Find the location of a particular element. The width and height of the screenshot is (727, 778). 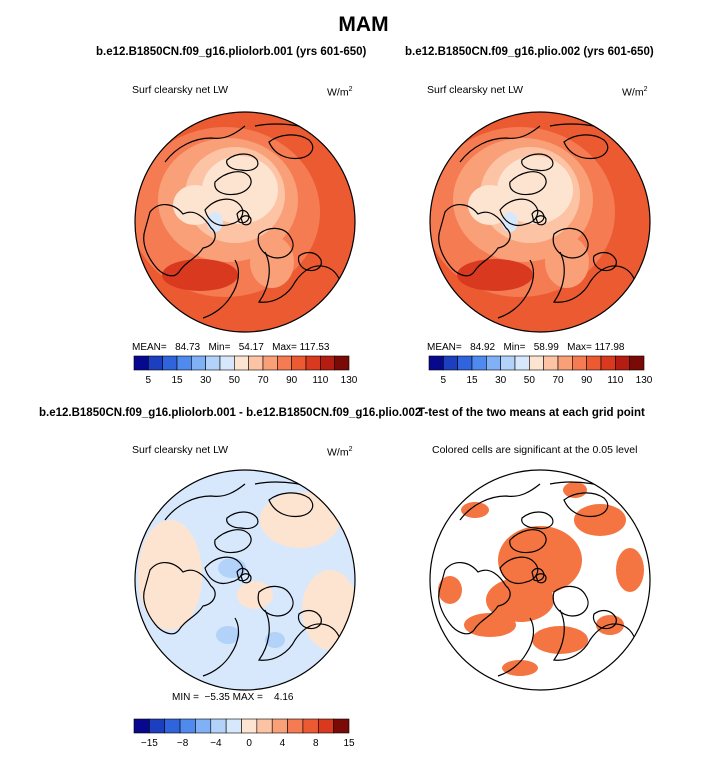

colorbar-label: 8 is located at coordinates (316, 743).